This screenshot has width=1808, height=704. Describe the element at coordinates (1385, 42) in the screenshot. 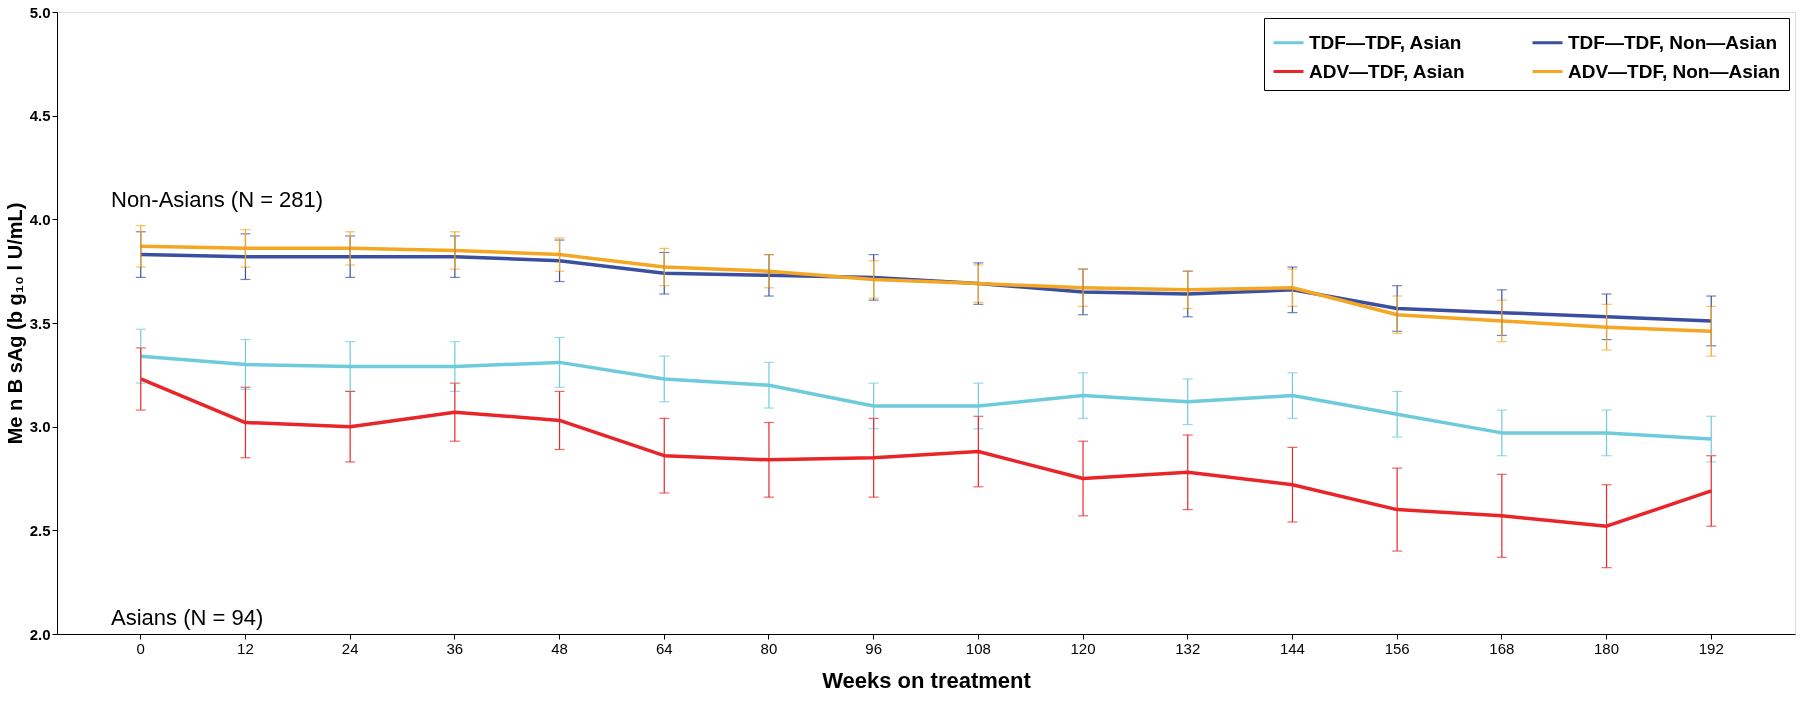

I see `legend-label: TDF—TDF, Asian` at that location.